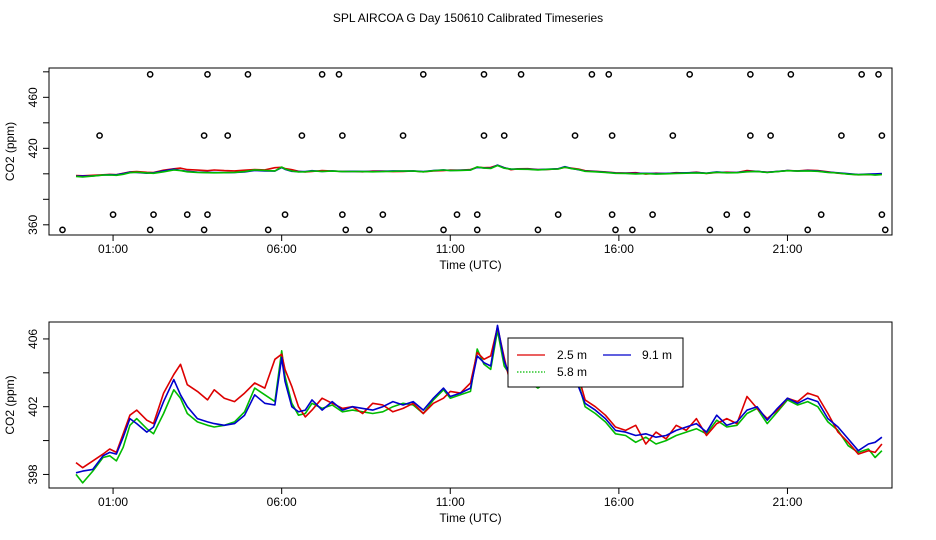  What do you see at coordinates (450, 502) in the screenshot?
I see `bottom-x-tick-label: 11:00` at bounding box center [450, 502].